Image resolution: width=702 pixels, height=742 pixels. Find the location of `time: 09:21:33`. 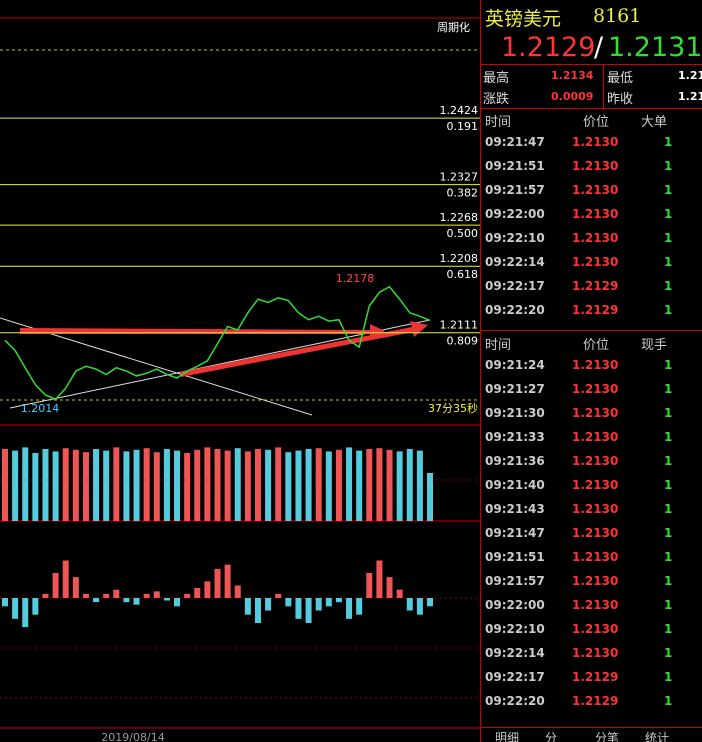

time: 09:21:33 is located at coordinates (515, 437).